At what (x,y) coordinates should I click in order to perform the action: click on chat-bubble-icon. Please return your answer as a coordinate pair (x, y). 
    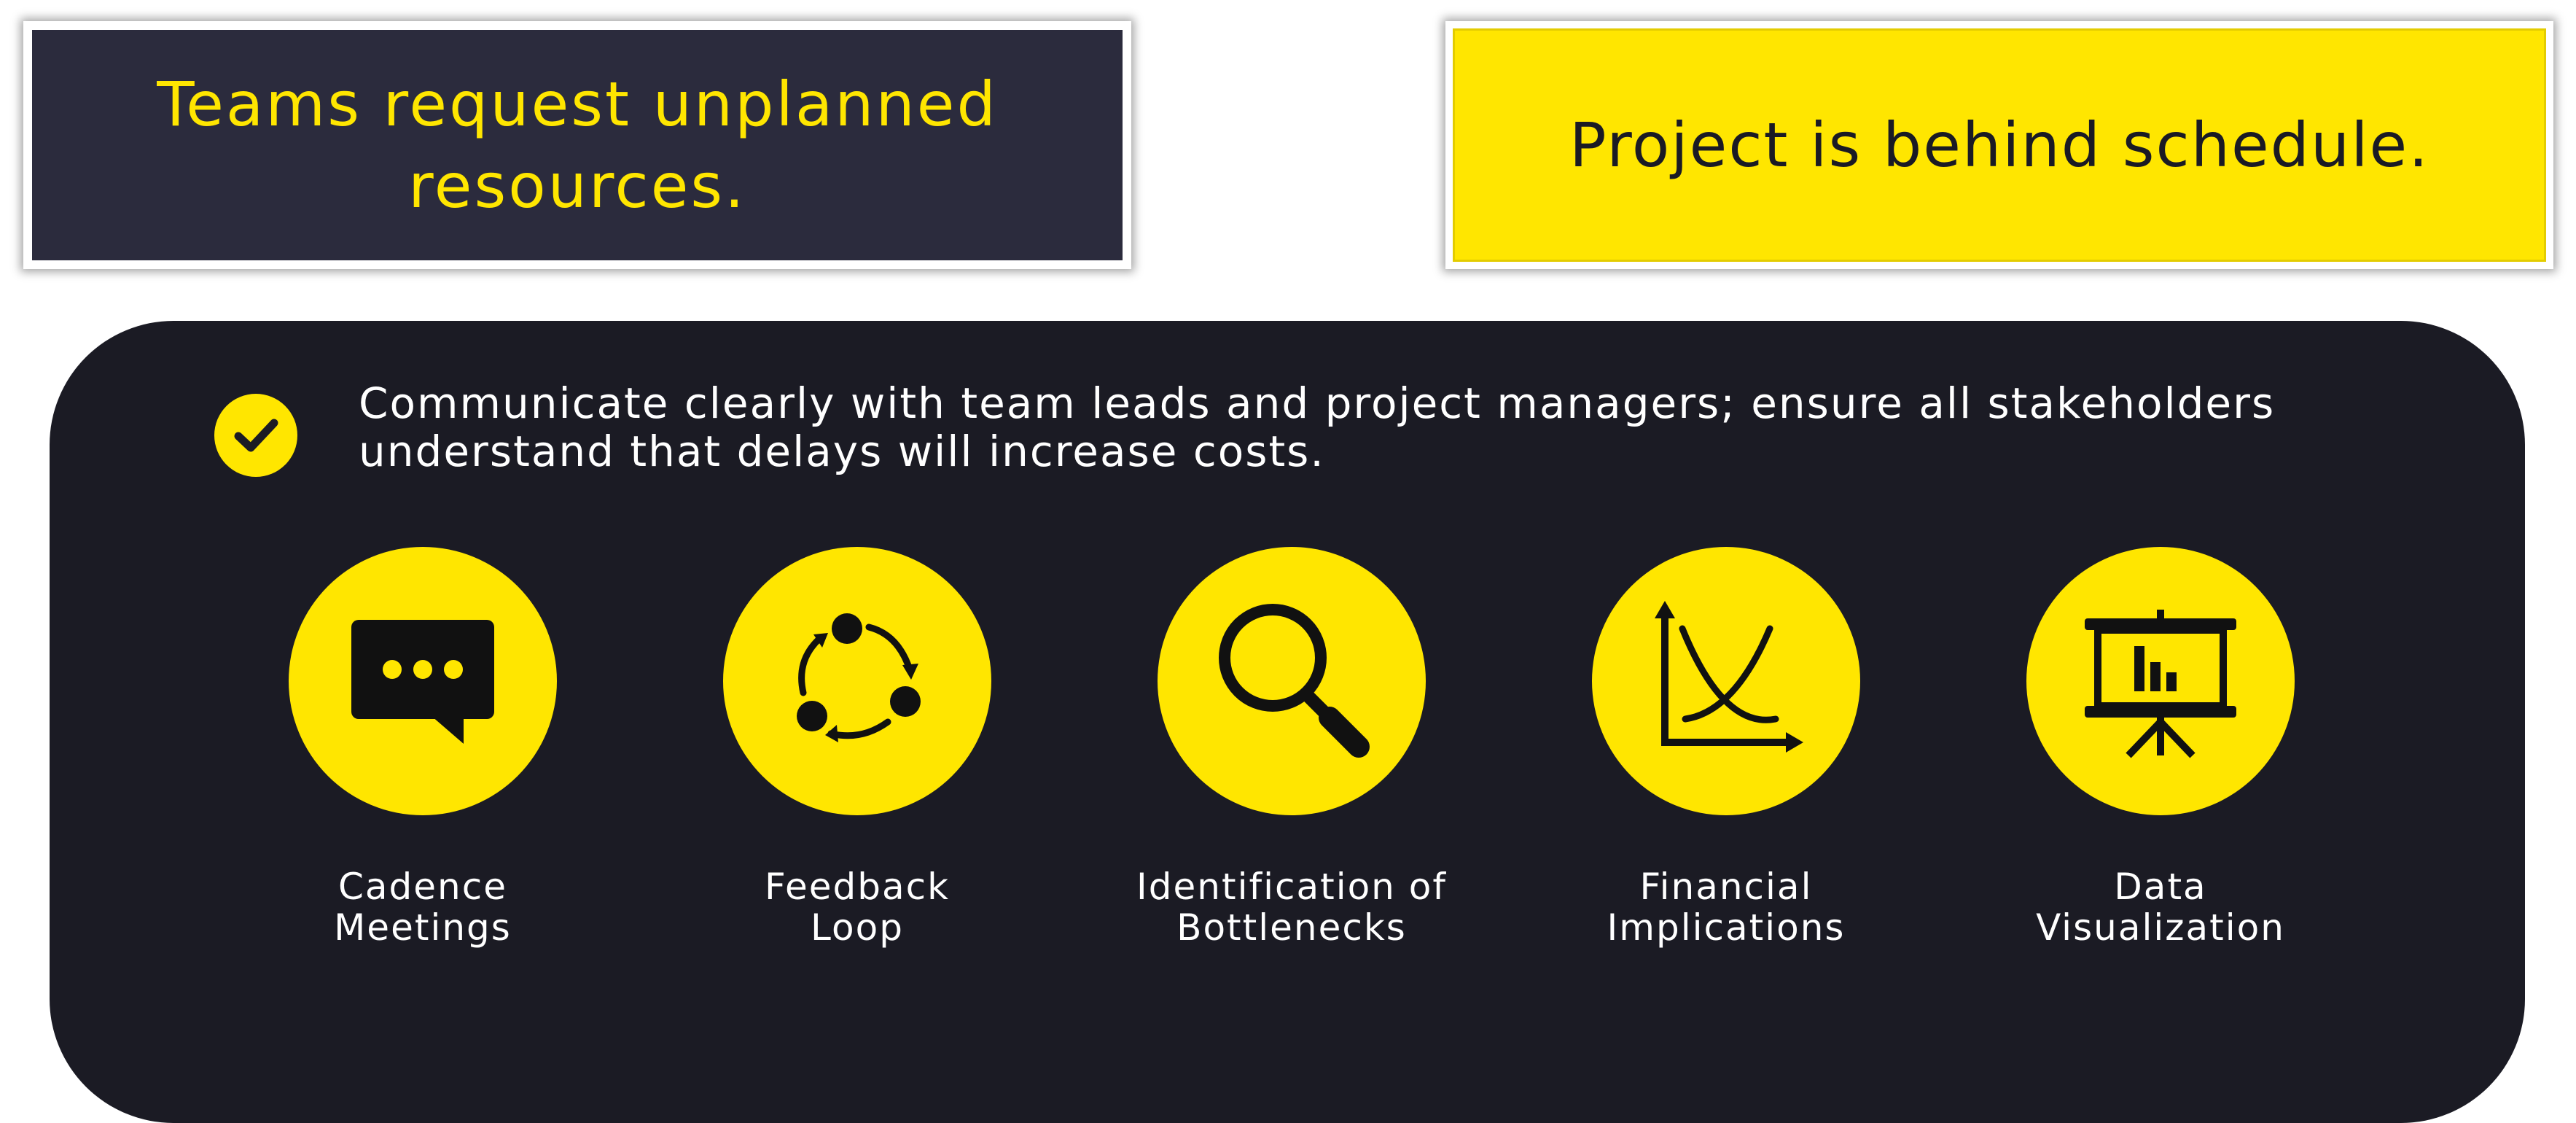
    Looking at the image, I should click on (423, 681).